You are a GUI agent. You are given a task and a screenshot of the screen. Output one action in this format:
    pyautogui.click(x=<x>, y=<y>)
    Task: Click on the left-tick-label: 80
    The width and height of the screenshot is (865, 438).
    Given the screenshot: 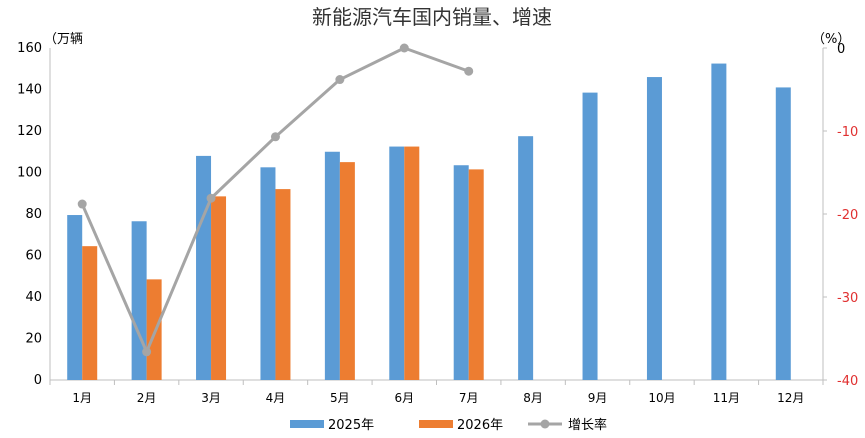 What is the action you would take?
    pyautogui.click(x=33, y=214)
    